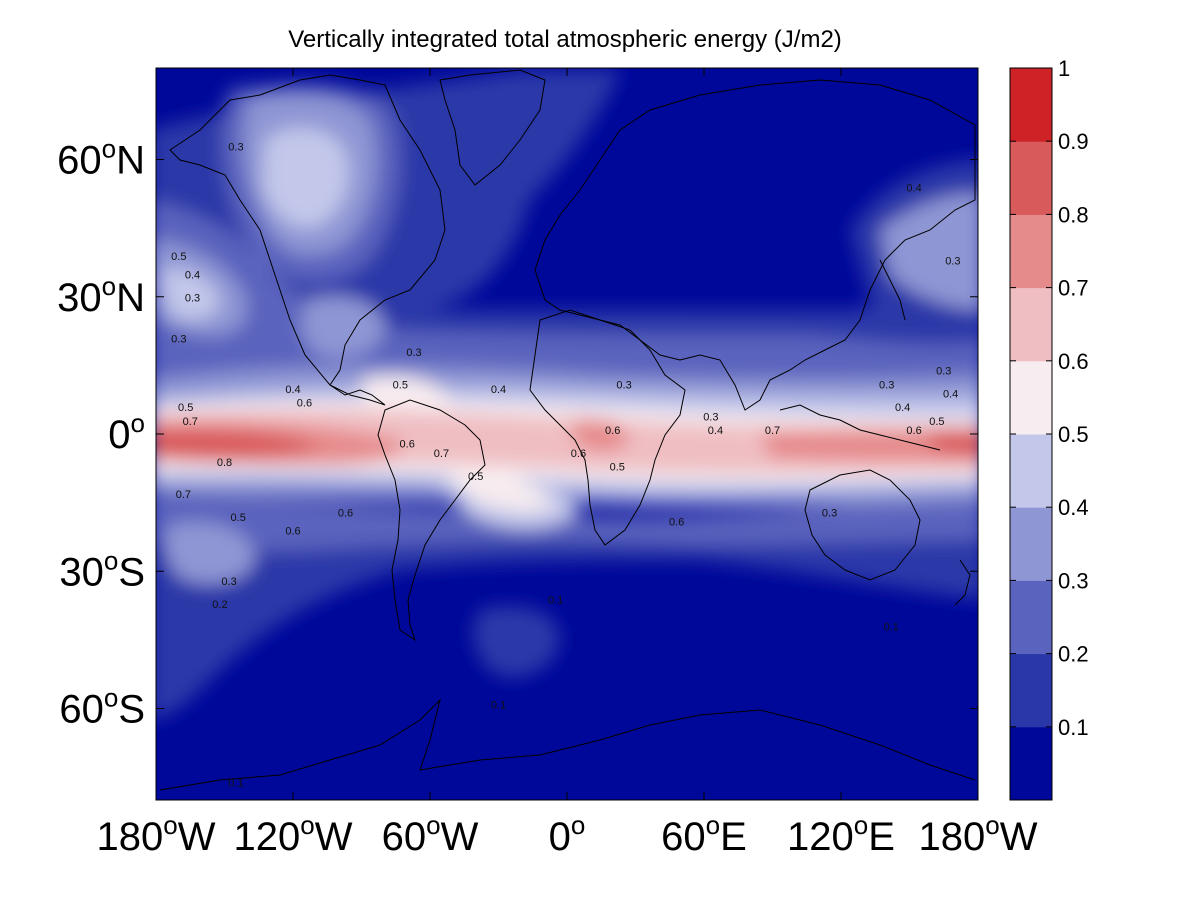  I want to click on band-0-4-ne, so click(929, 251).